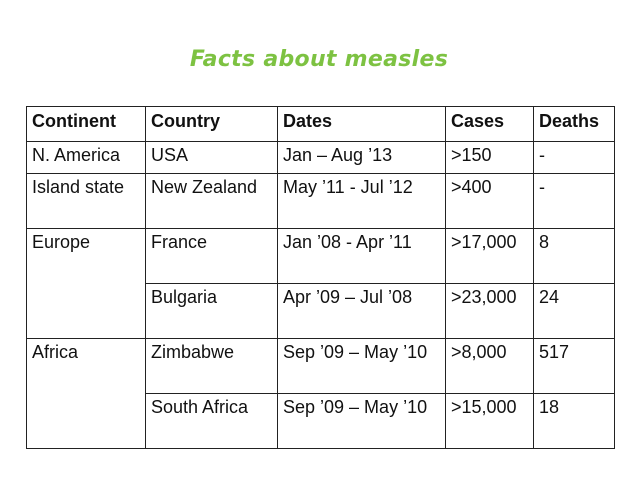  I want to click on cell-deaths: 517, so click(574, 366).